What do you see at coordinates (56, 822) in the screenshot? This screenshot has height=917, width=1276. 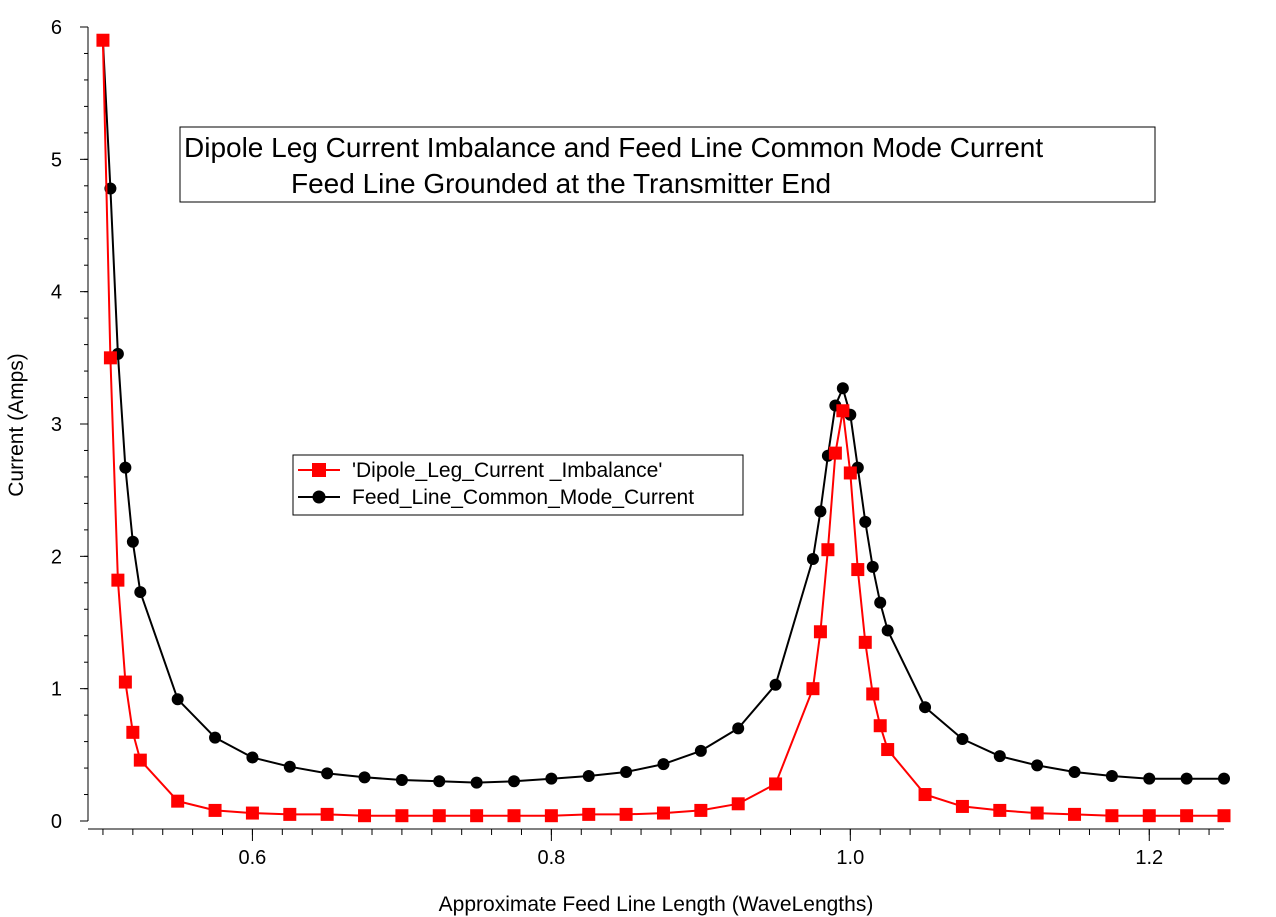 I see `y-tick-label: 0` at bounding box center [56, 822].